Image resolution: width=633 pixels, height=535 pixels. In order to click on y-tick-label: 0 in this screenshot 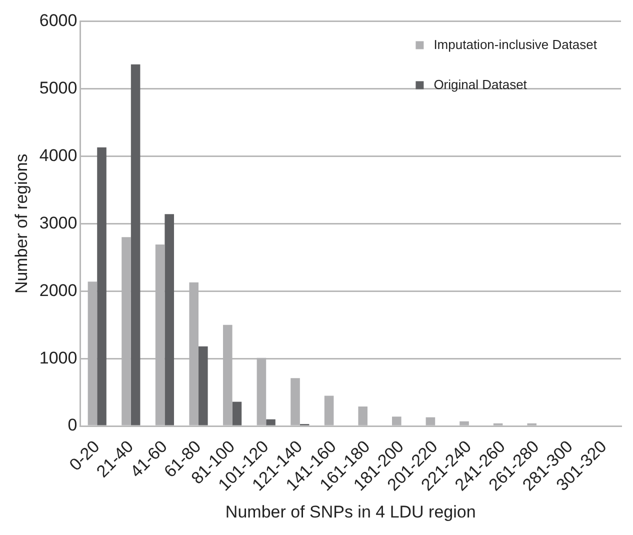, I will do `click(73, 425)`.